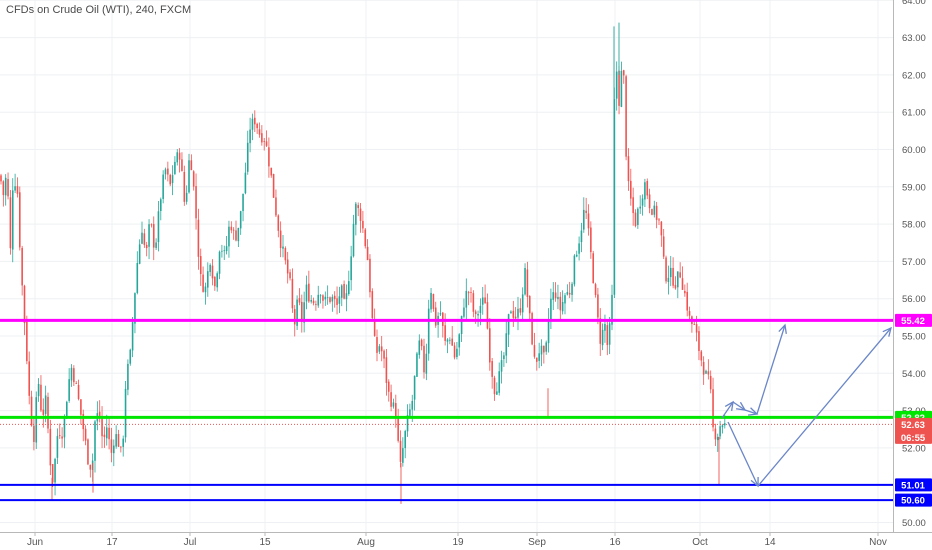 The image size is (932, 550). I want to click on last-price-tag: 52.63 06:55, so click(913, 430).